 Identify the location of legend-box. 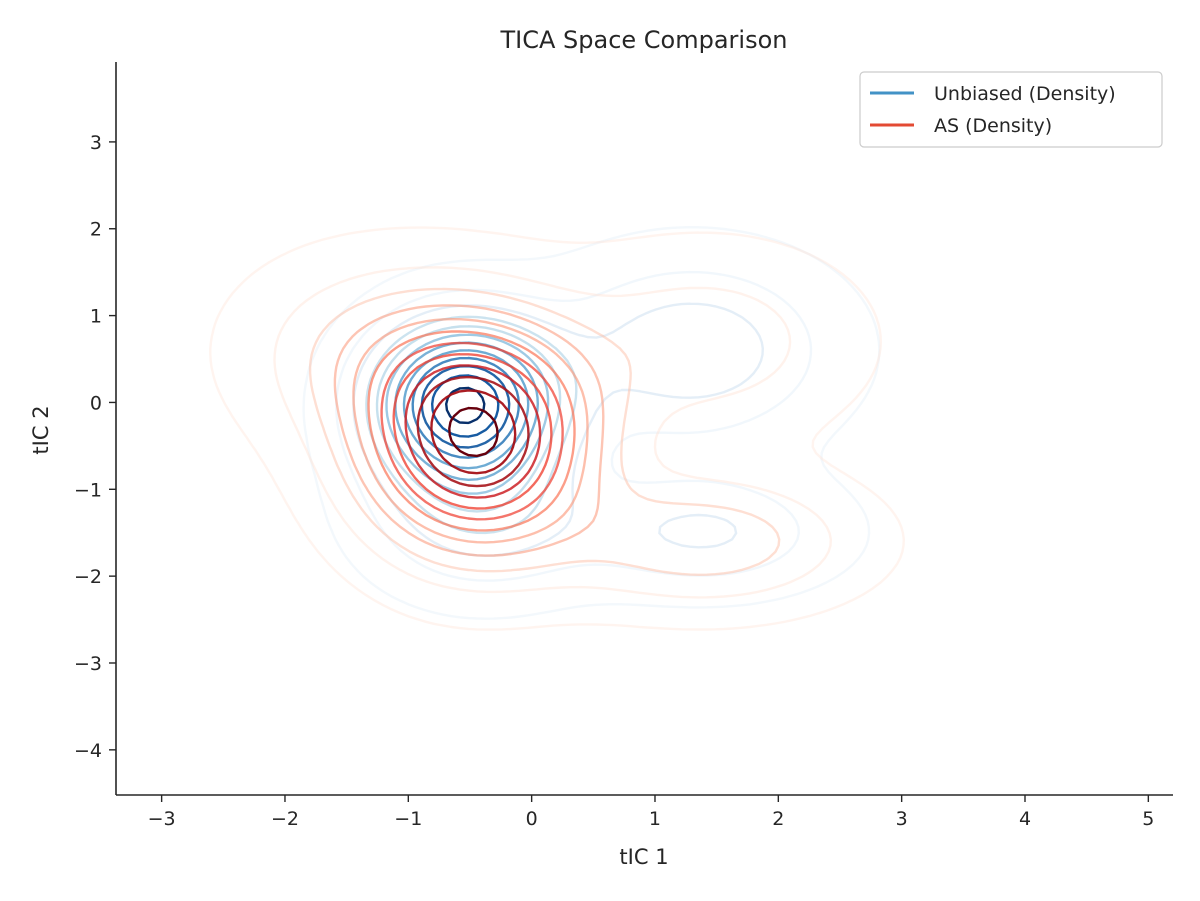
(1011, 109).